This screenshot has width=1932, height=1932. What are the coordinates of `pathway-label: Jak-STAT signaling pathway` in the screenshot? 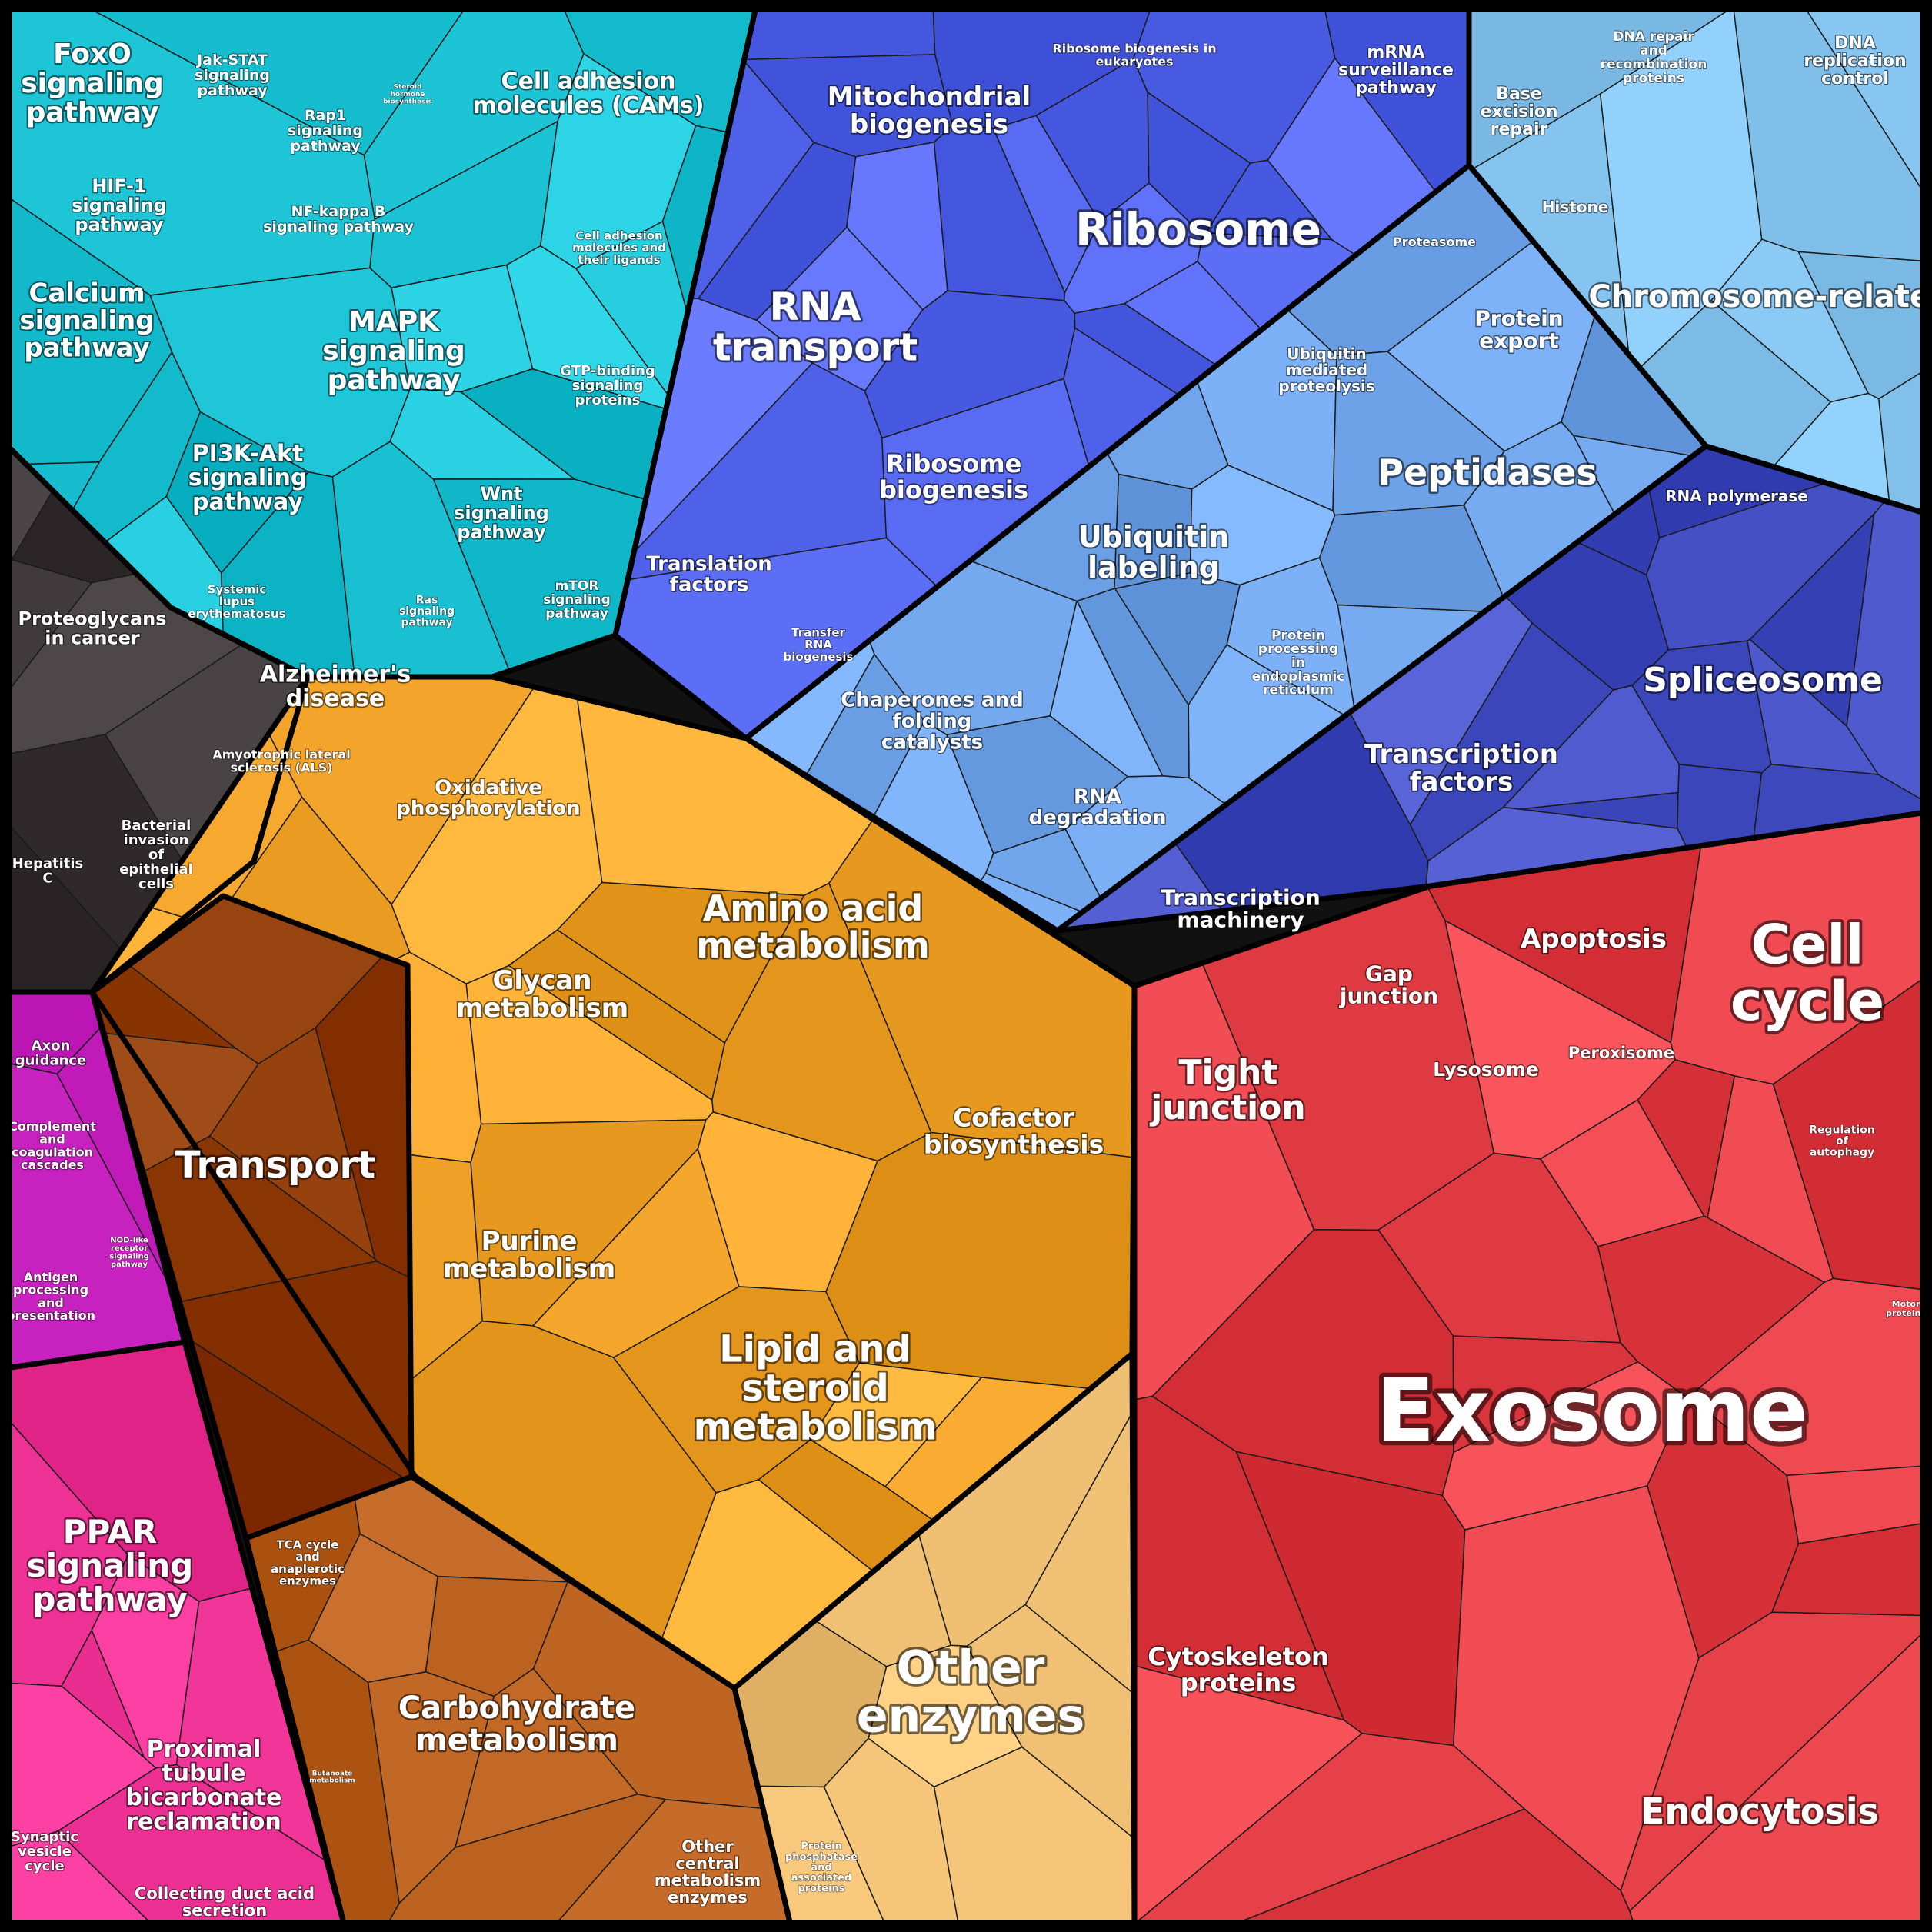 It's located at (232, 75).